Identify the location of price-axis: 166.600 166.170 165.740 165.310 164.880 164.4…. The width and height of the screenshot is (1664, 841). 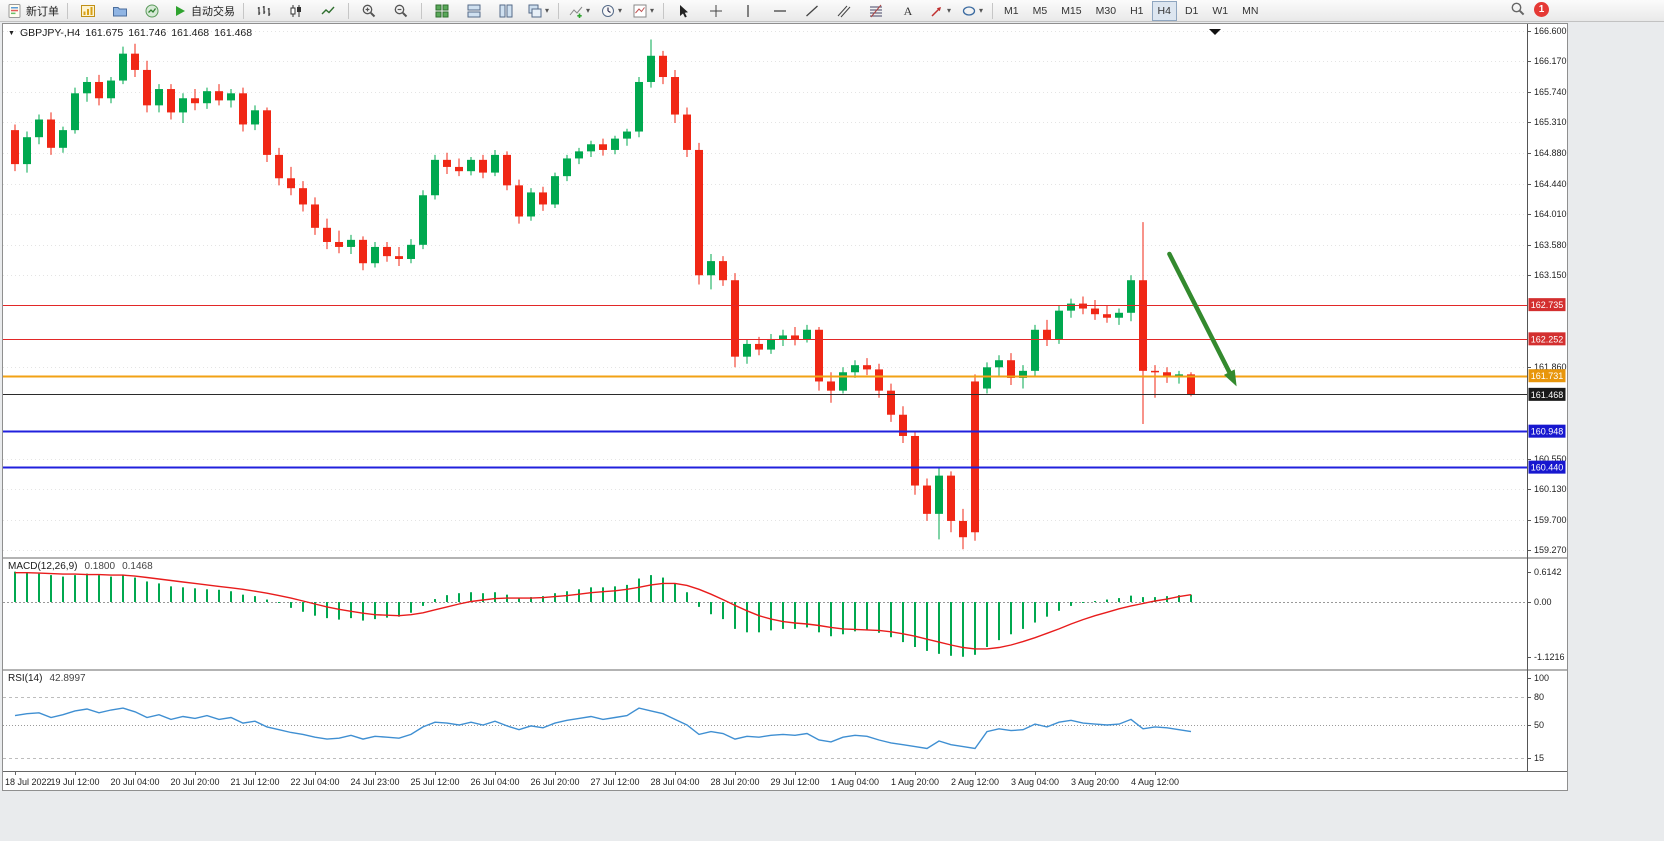
(1547, 397).